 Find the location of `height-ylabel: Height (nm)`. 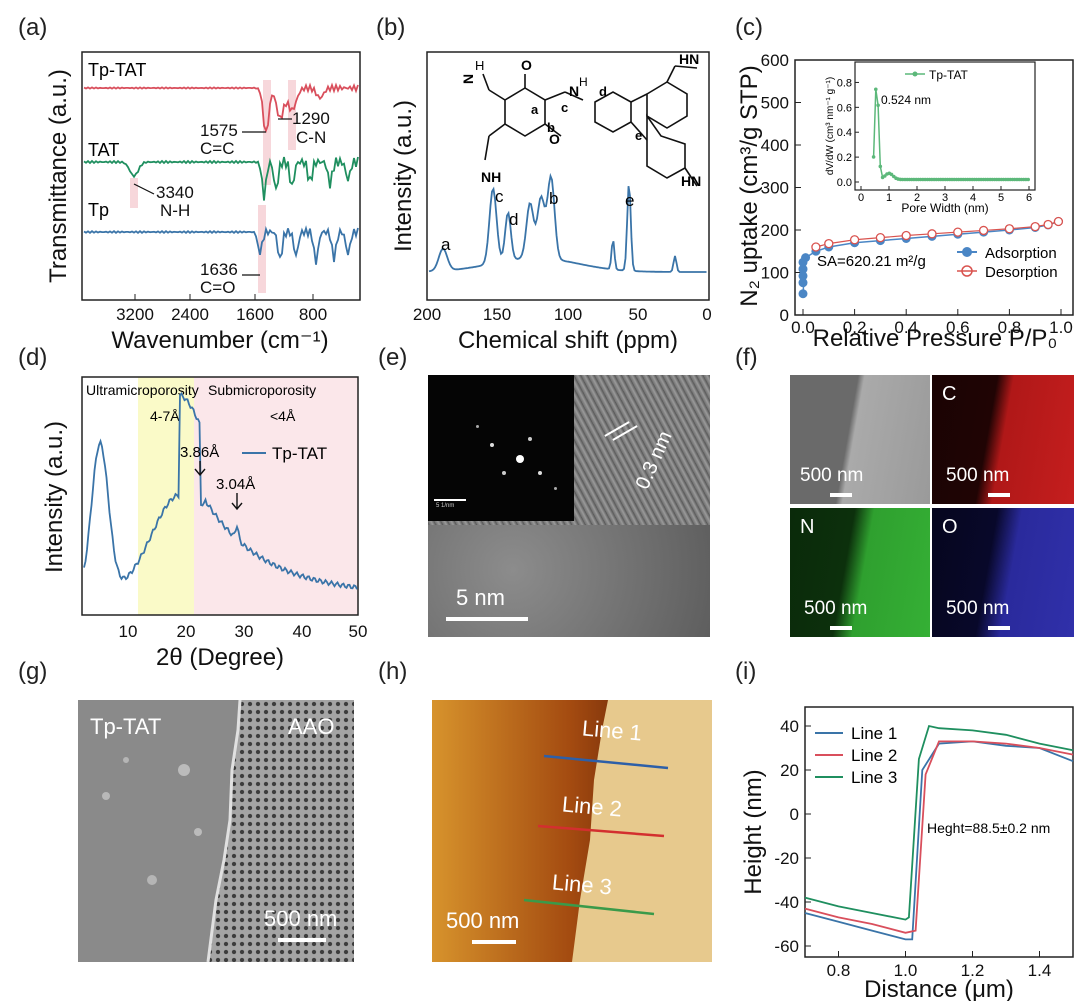

height-ylabel: Height (nm) is located at coordinates (753, 831).